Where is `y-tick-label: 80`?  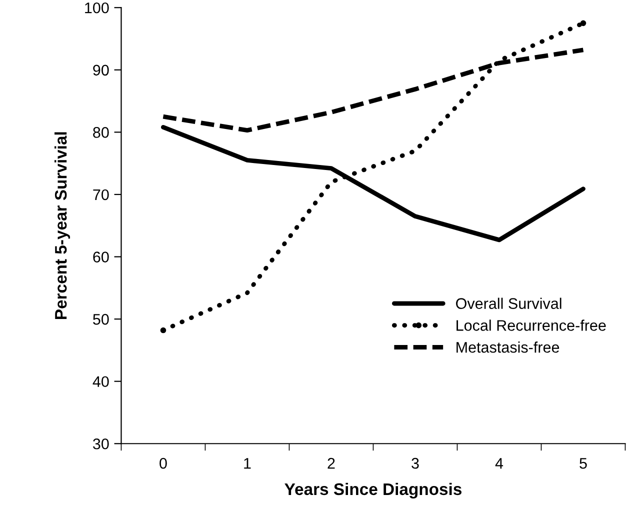
y-tick-label: 80 is located at coordinates (101, 132).